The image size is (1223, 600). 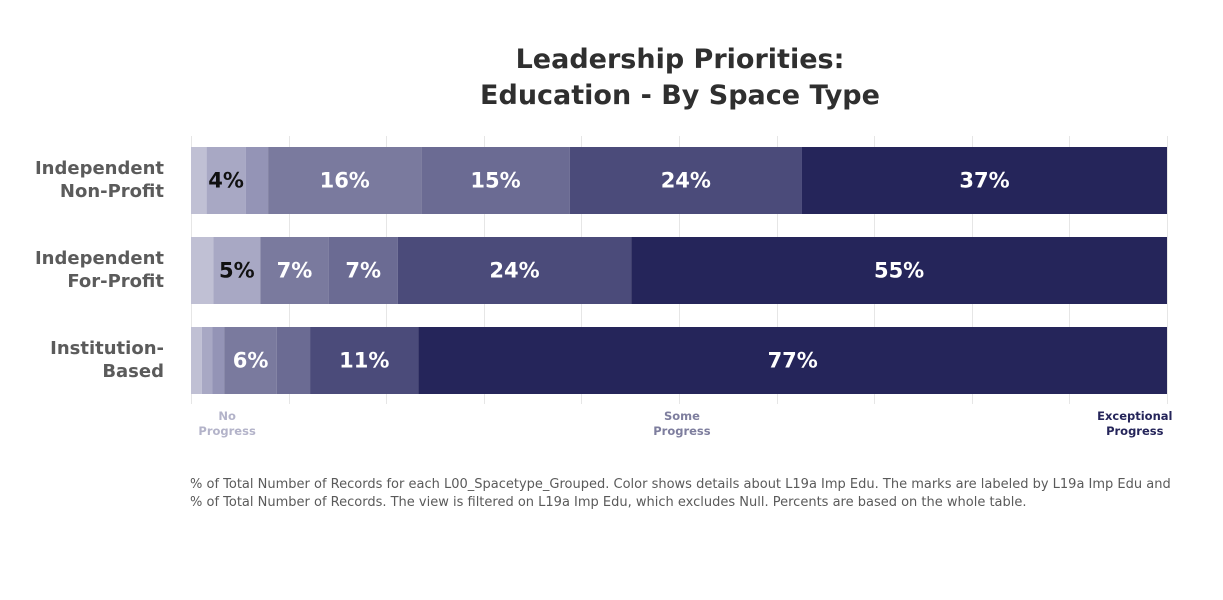 I want to click on category-label: For-Profit, so click(x=115, y=281).